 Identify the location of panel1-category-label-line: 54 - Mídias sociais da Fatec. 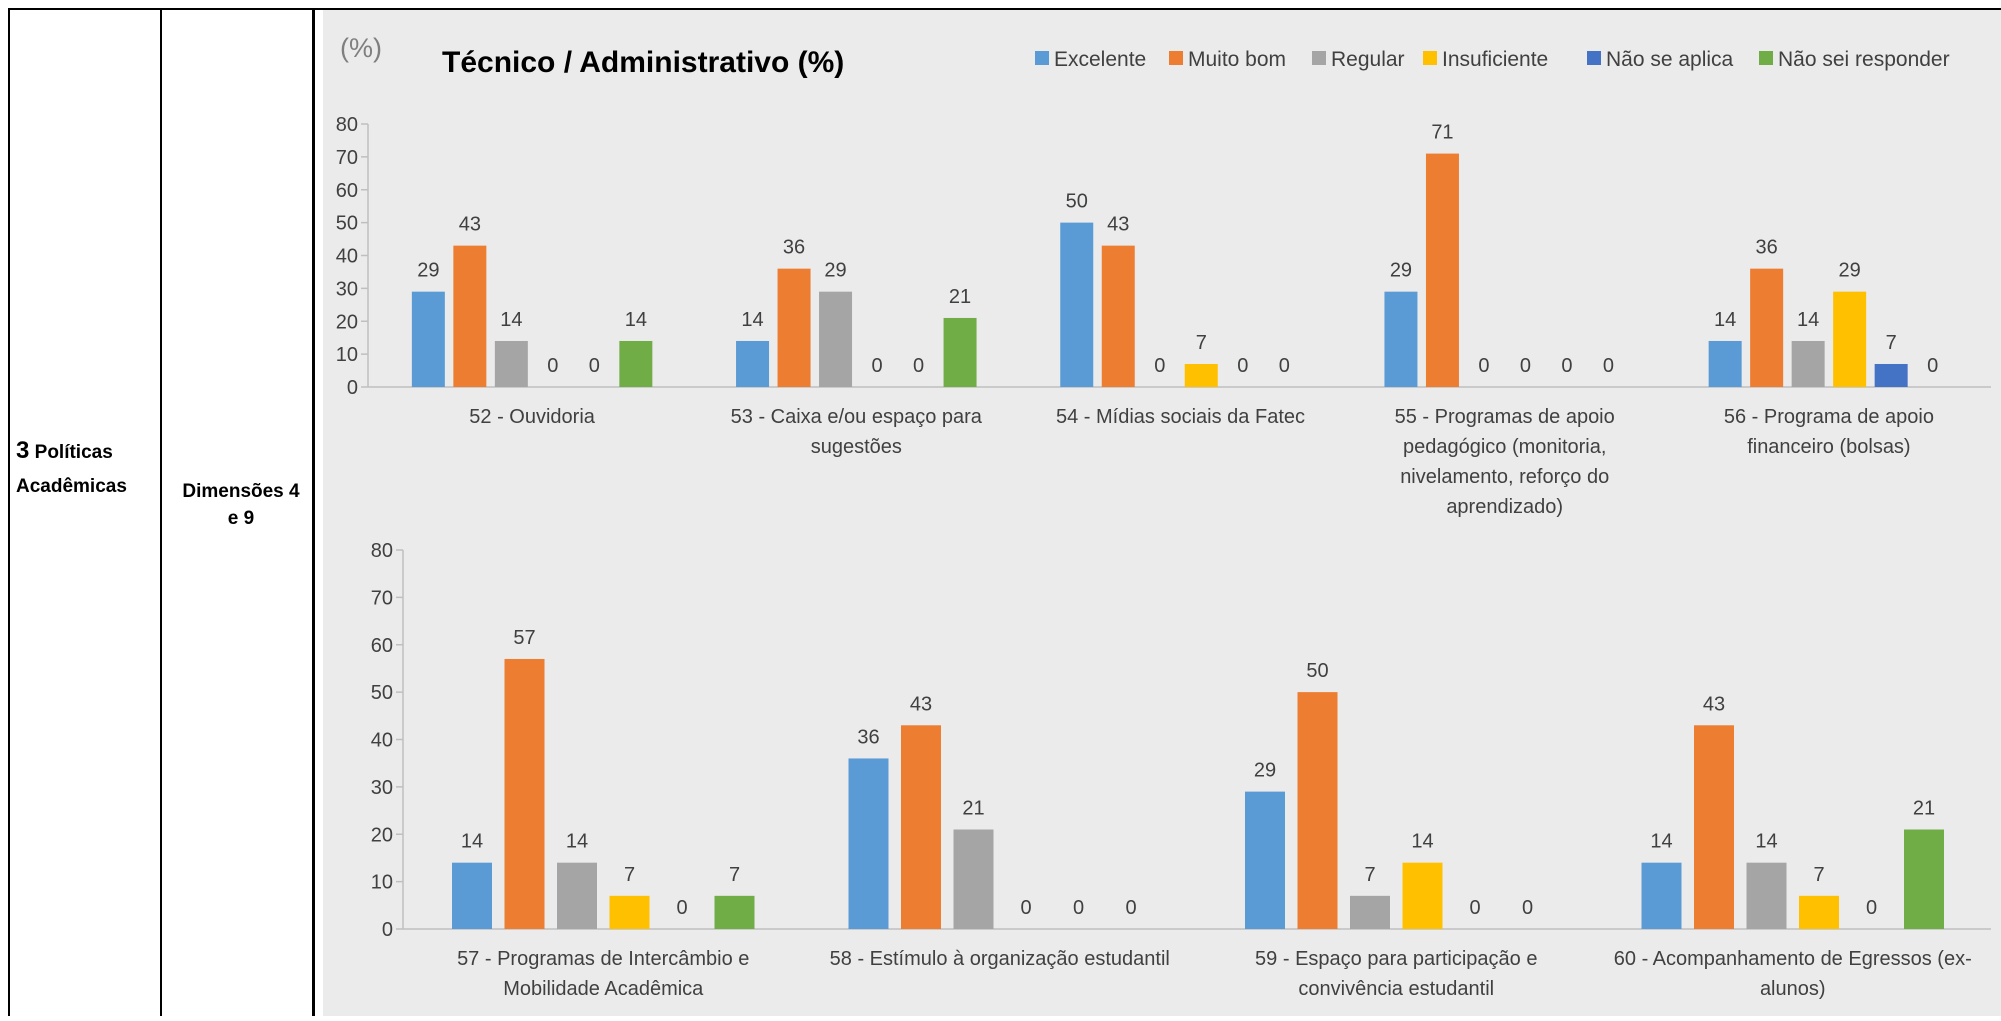
(1180, 417).